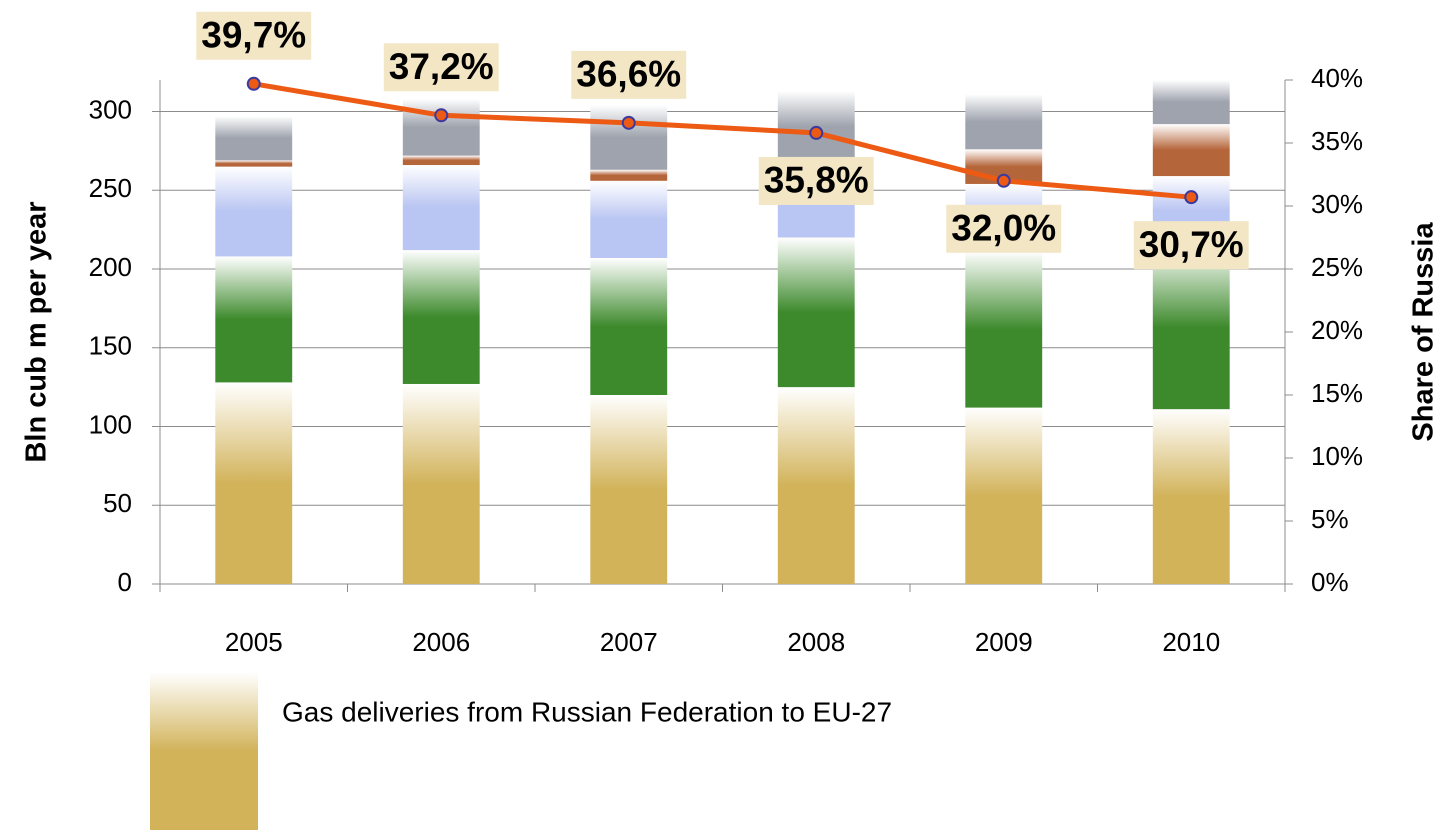 The image size is (1449, 832). I want to click on value-label-text: 32,0%, so click(1003, 228).